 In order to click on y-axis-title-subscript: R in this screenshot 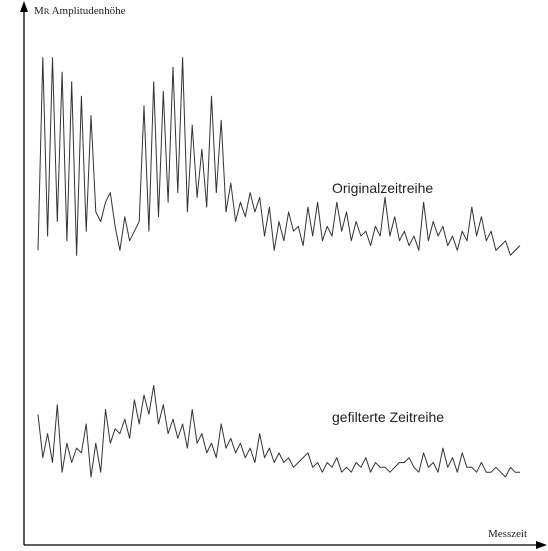, I will do `click(46, 11)`.